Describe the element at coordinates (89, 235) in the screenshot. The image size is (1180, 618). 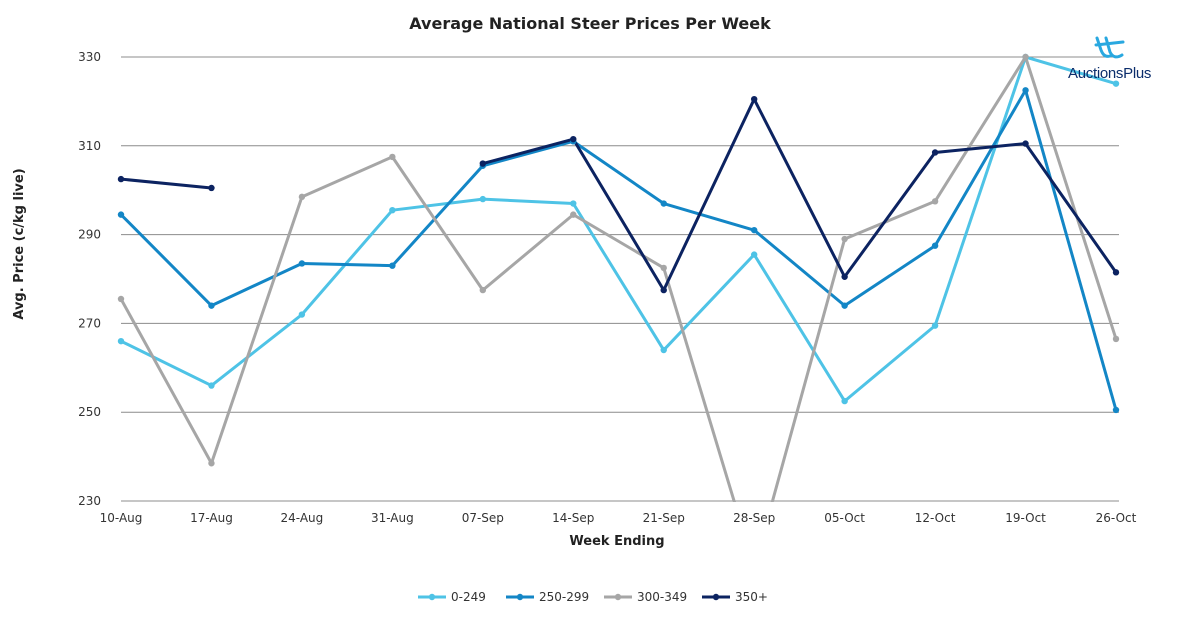
I see `y-tick-label: 290` at that location.